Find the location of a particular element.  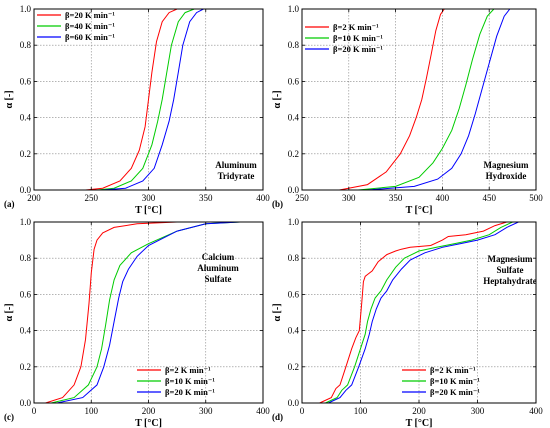

material-annotation: Heptahydrate is located at coordinates (510, 281).